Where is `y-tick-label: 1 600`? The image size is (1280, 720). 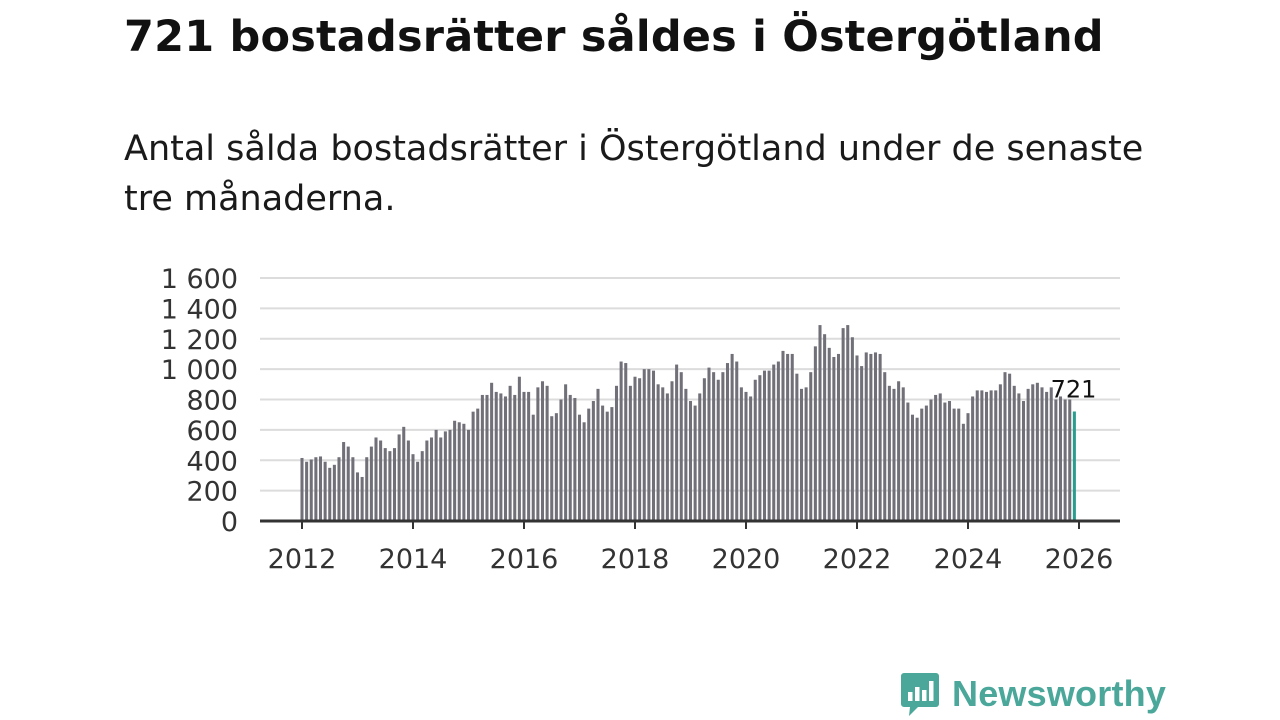
y-tick-label: 1 600 is located at coordinates (199, 279).